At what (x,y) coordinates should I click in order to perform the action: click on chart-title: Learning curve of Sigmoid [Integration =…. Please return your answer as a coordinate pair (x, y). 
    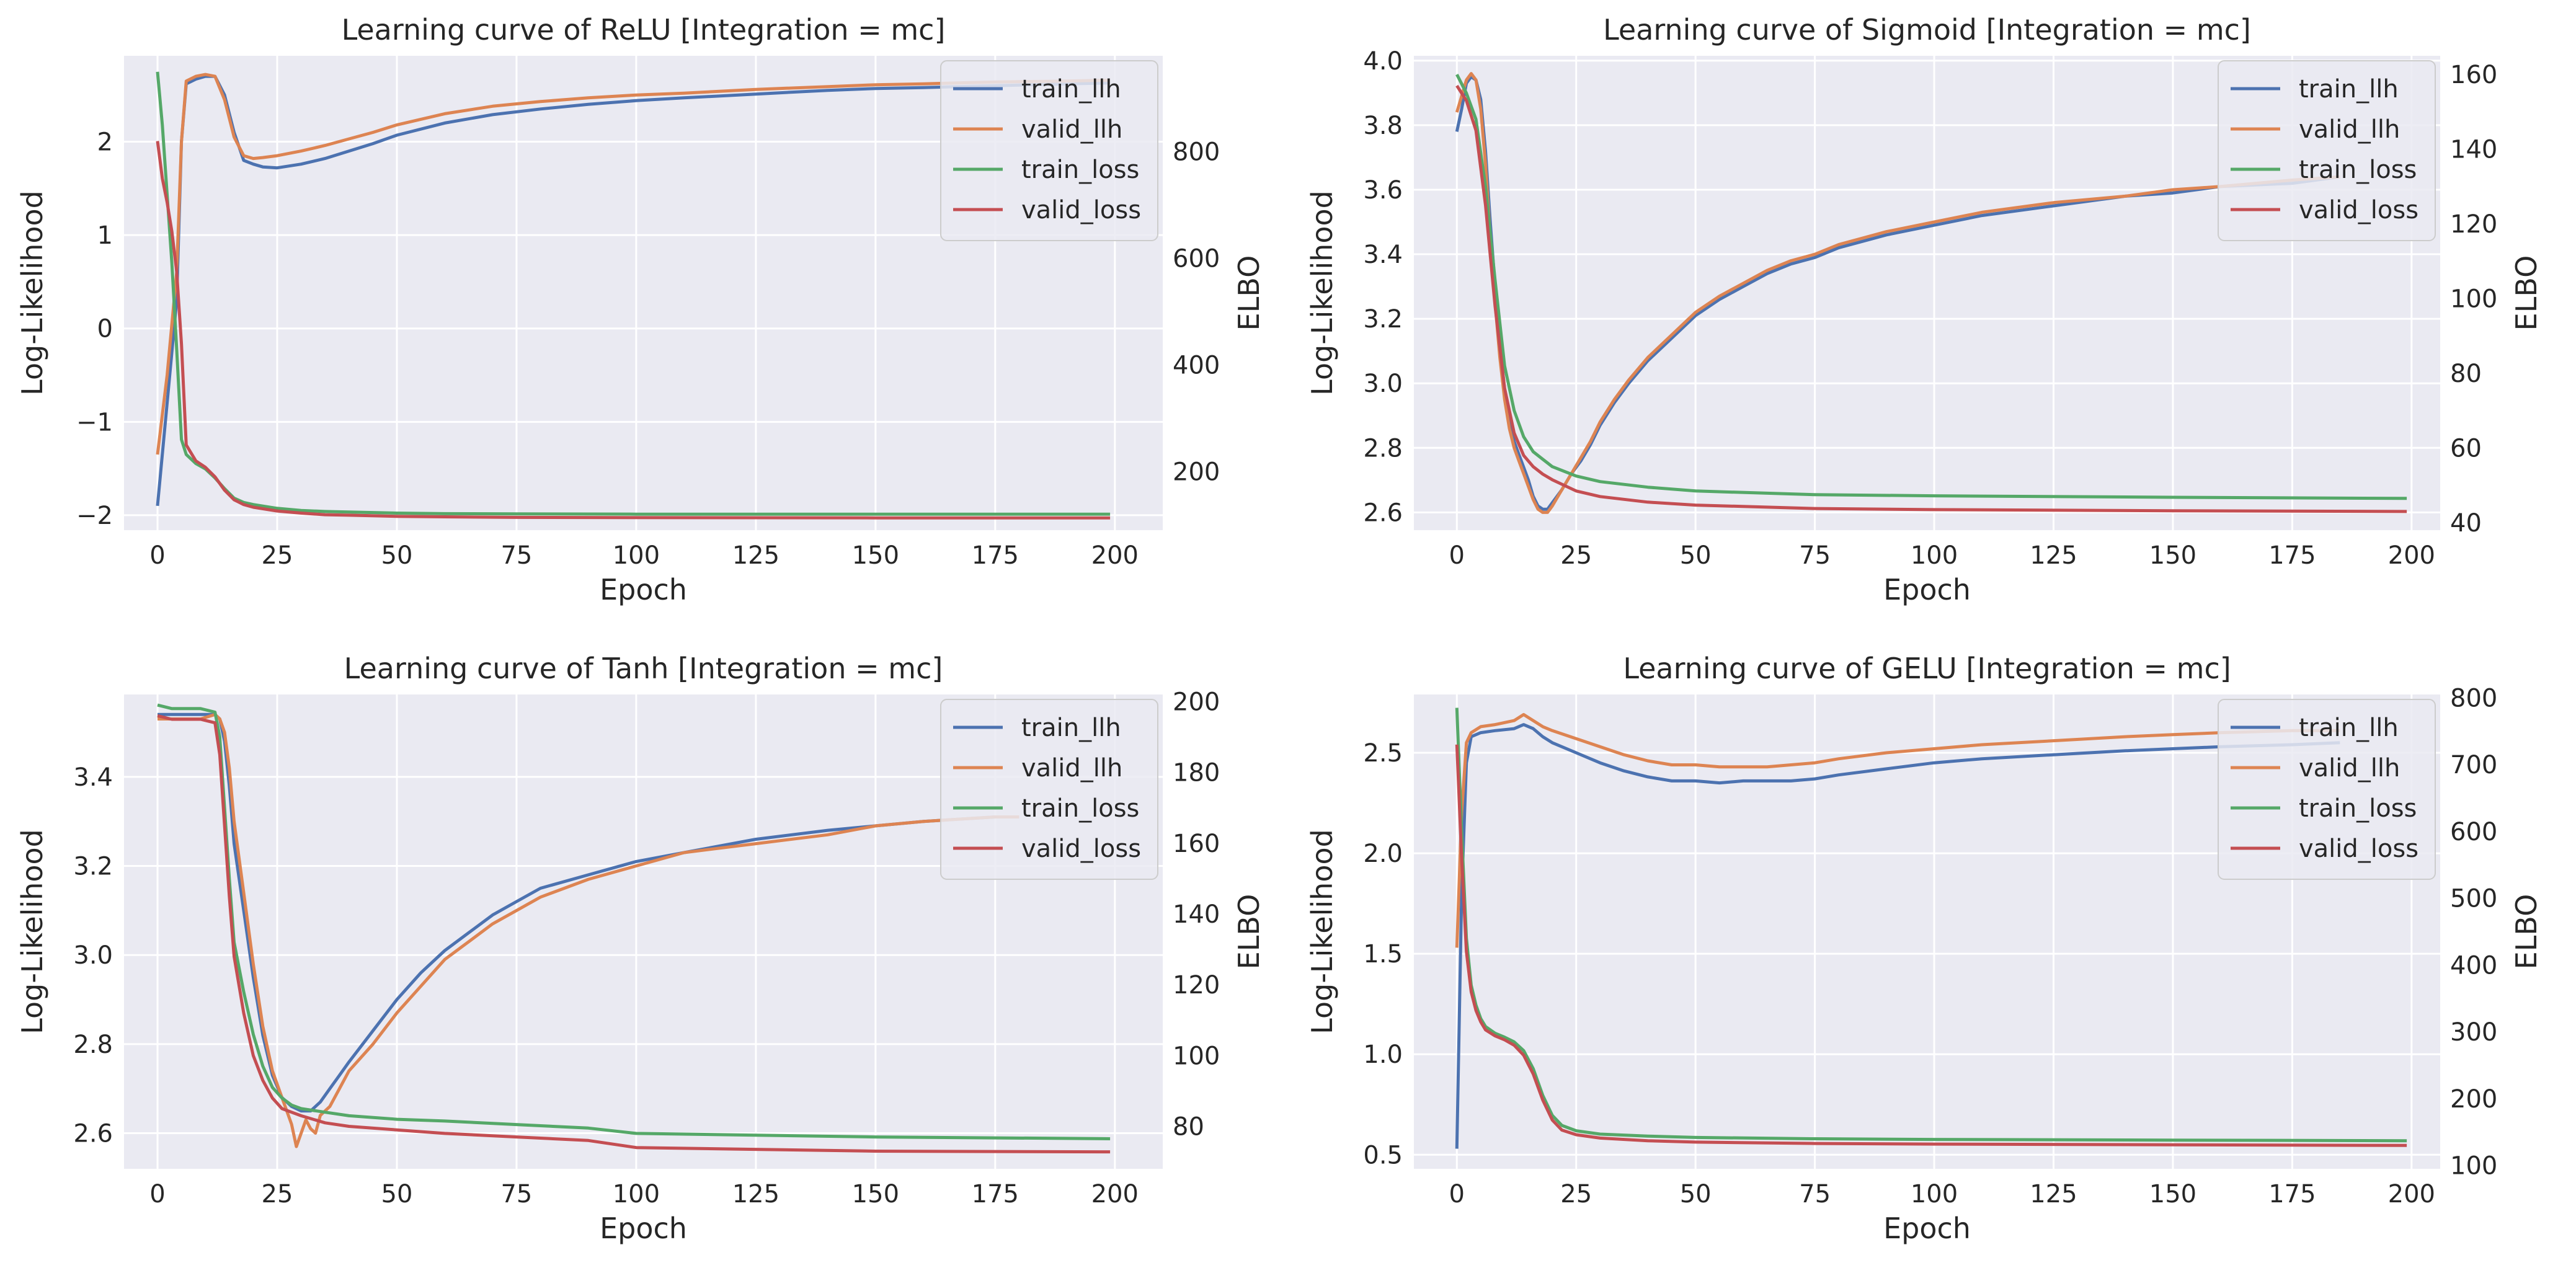
    Looking at the image, I should click on (1927, 30).